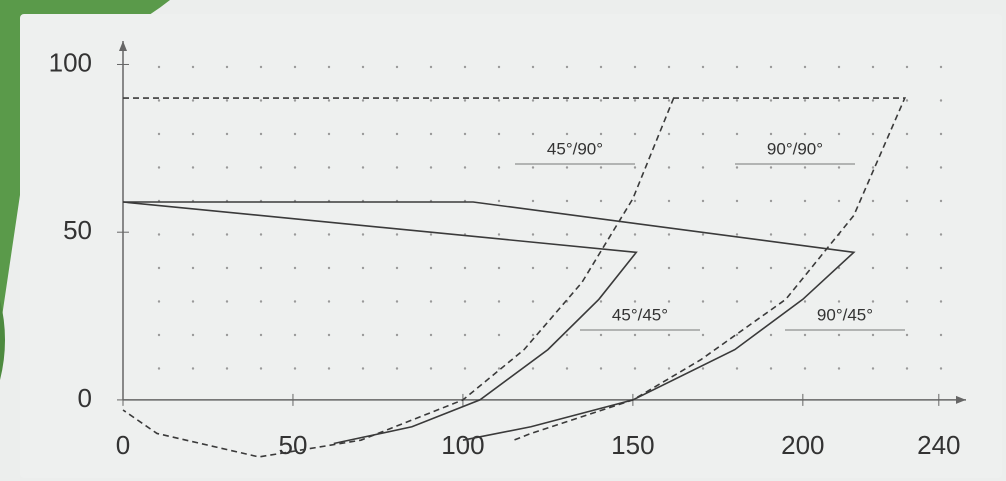  Describe the element at coordinates (462, 445) in the screenshot. I see `x-tick-label: 100` at that location.